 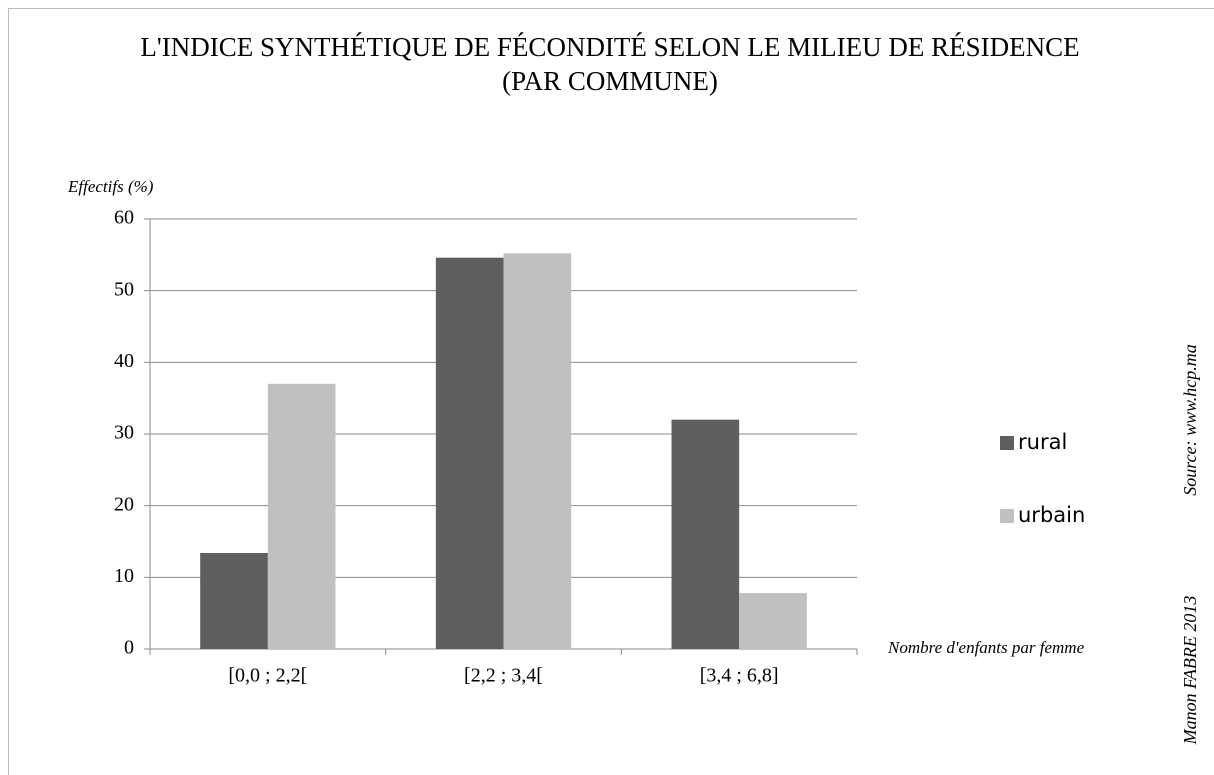 I want to click on x-tick-label: [3,4 ; 6,8], so click(x=739, y=676).